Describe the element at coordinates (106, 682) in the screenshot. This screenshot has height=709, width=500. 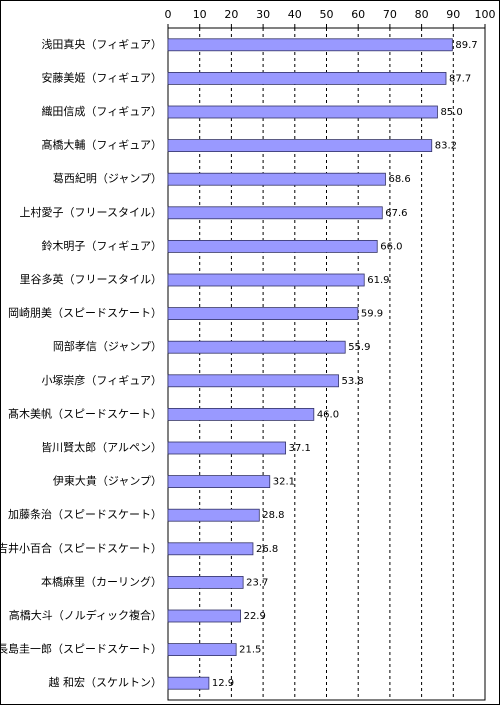
I see `y-tick-label: 越 和宏（スケルトン）` at that location.